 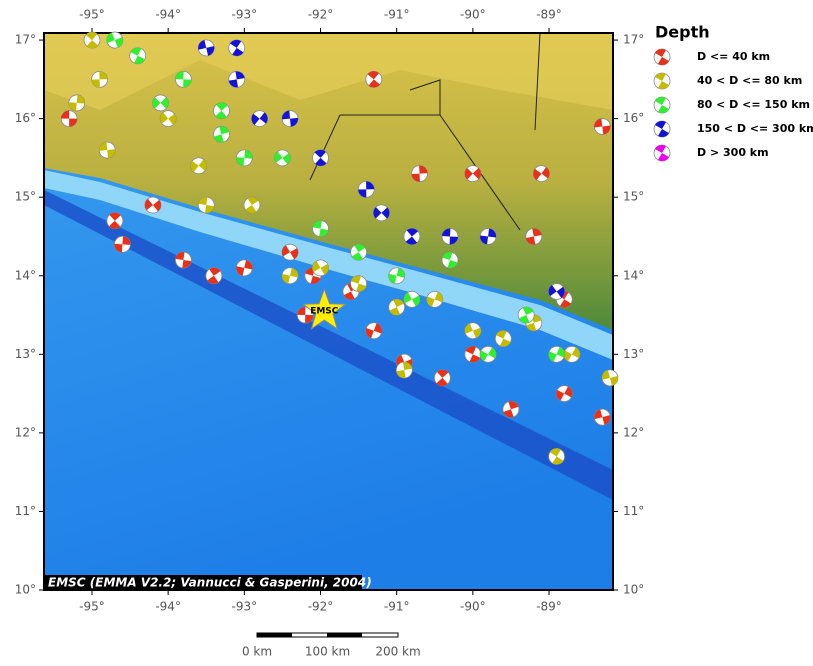 I want to click on legend-label: D <= 40 km, so click(x=733, y=56).